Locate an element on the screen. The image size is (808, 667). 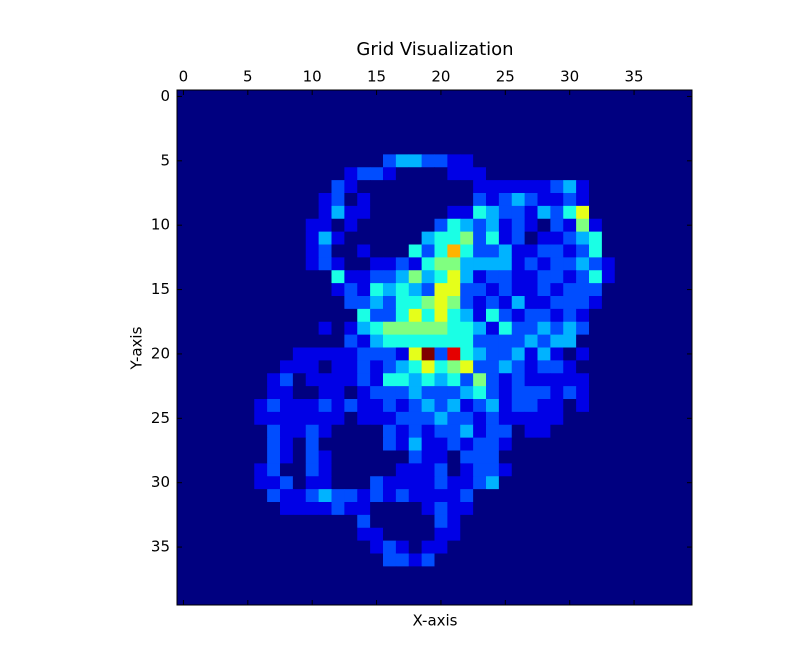
chart-title: Grid Visualization is located at coordinates (434, 49).